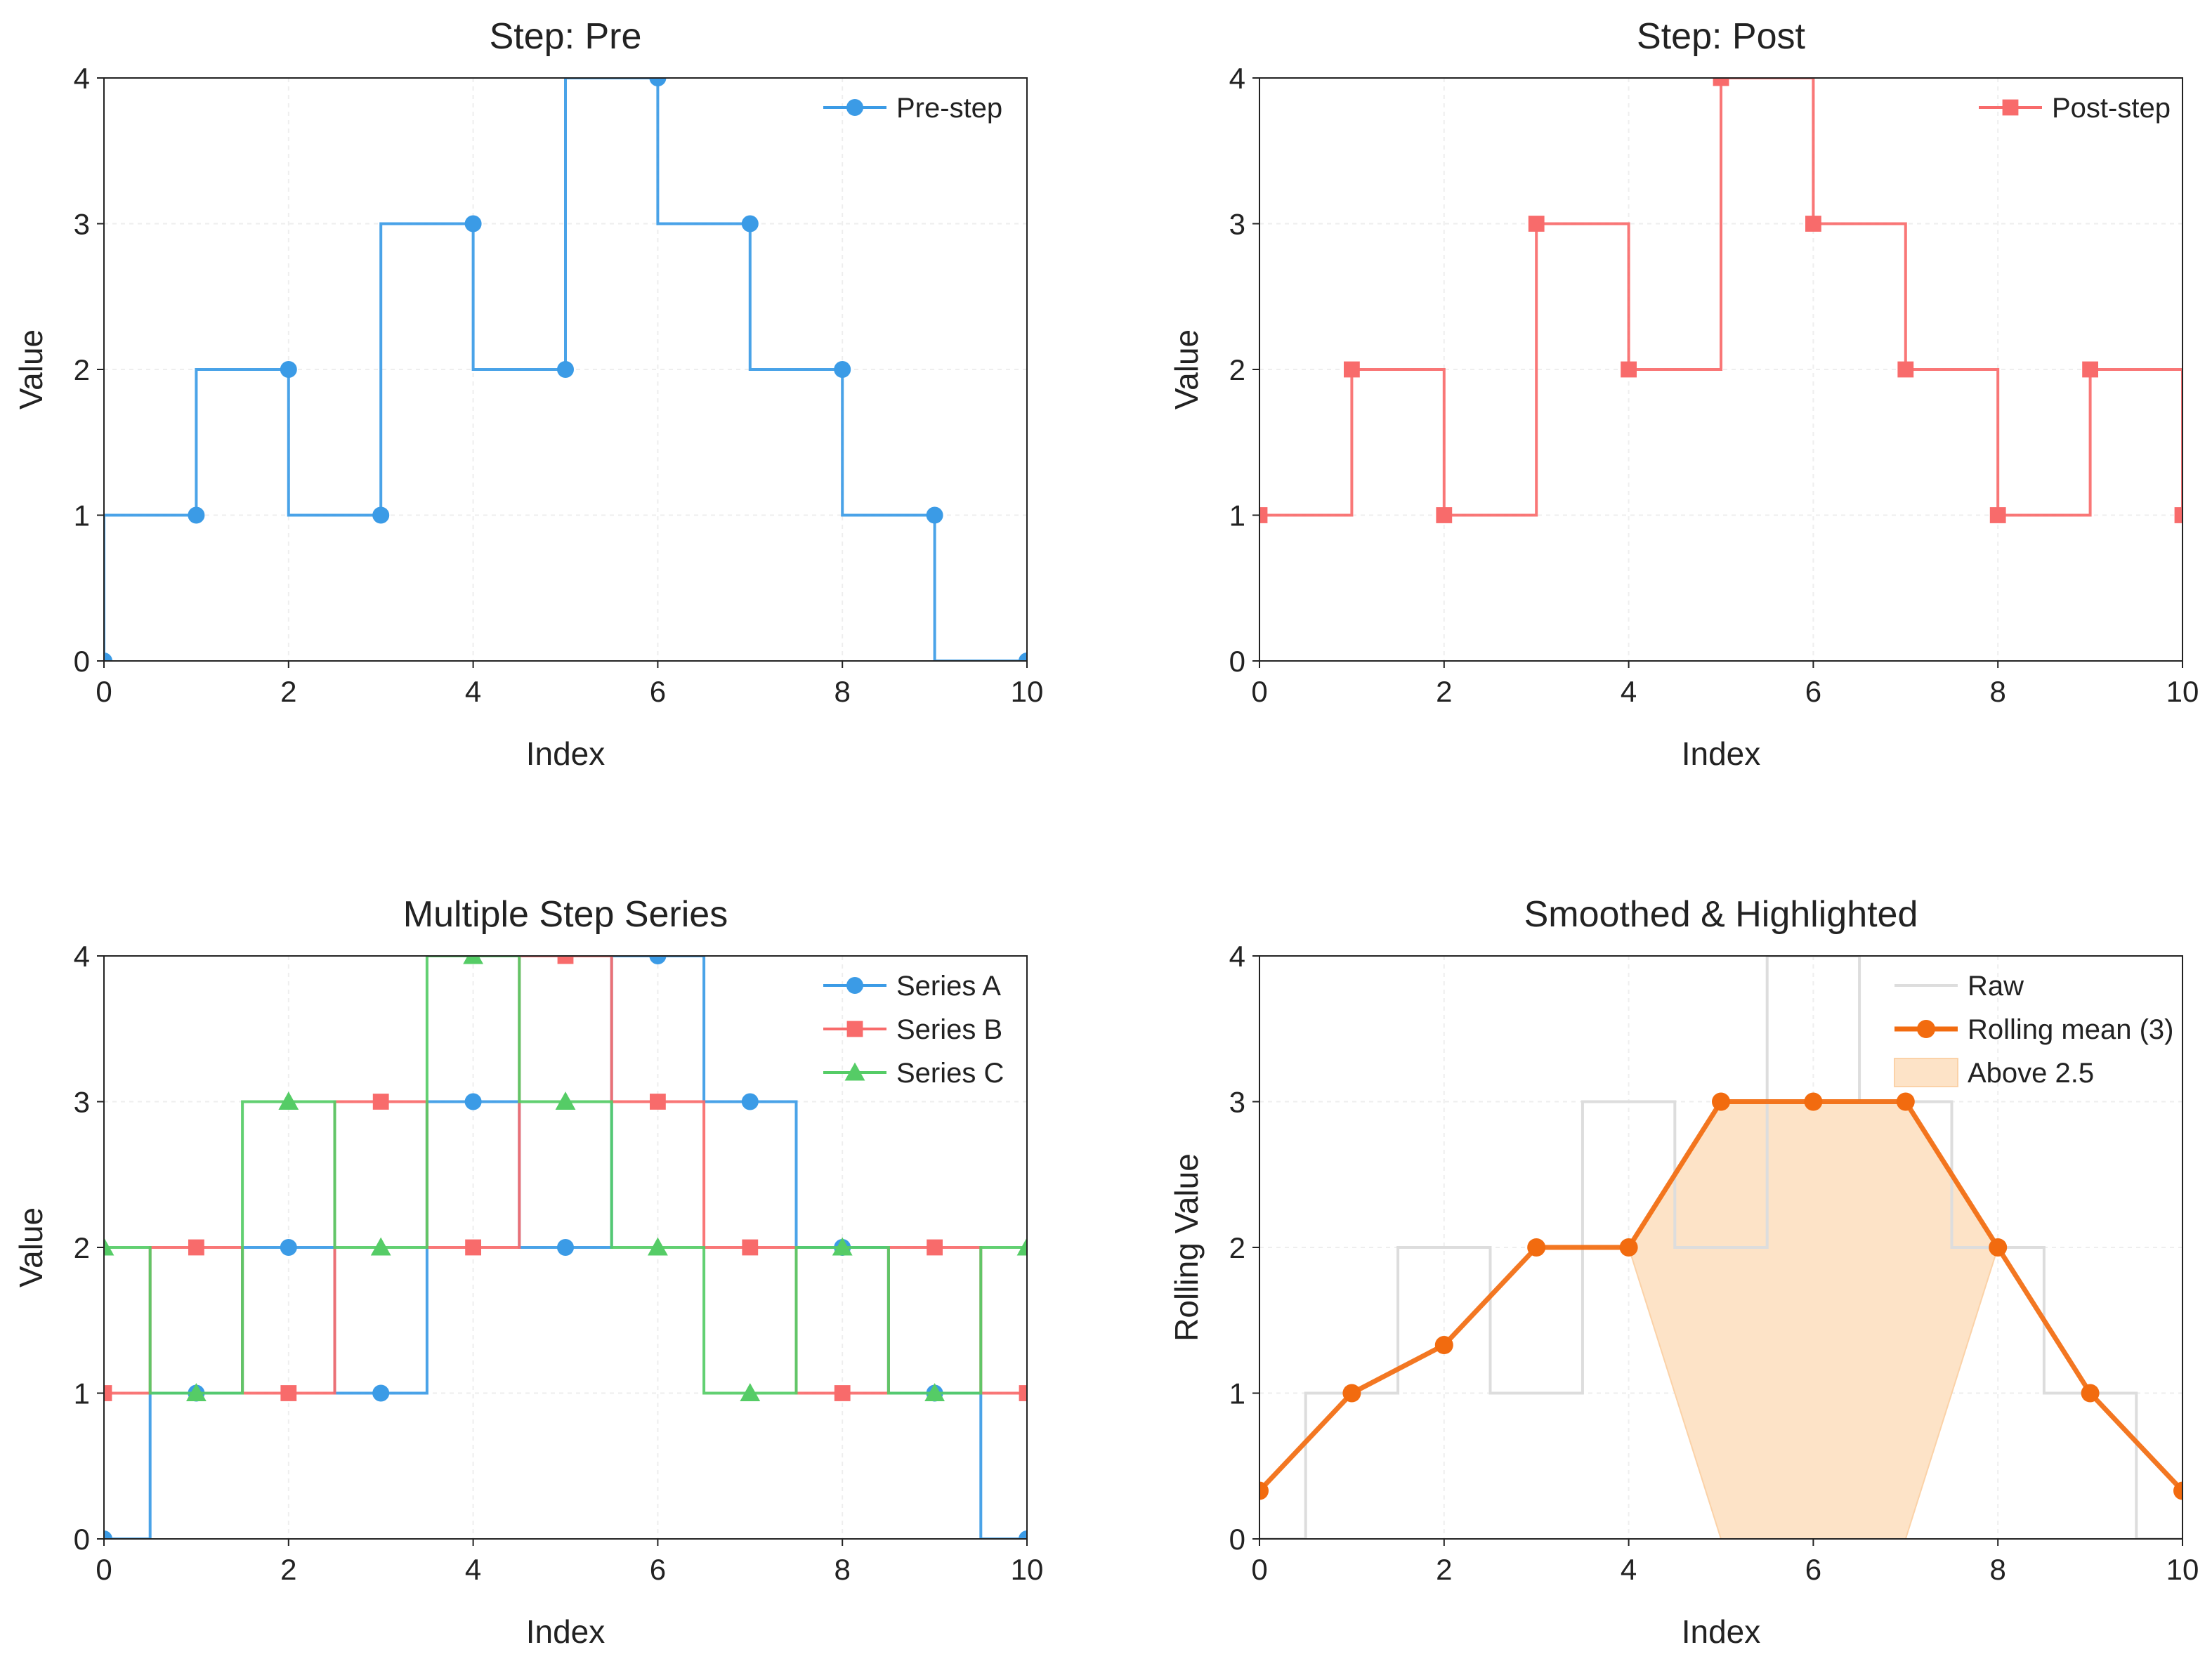 The width and height of the screenshot is (2212, 1659). Describe the element at coordinates (2031, 1073) in the screenshot. I see `legend-label: Above 2.5` at that location.